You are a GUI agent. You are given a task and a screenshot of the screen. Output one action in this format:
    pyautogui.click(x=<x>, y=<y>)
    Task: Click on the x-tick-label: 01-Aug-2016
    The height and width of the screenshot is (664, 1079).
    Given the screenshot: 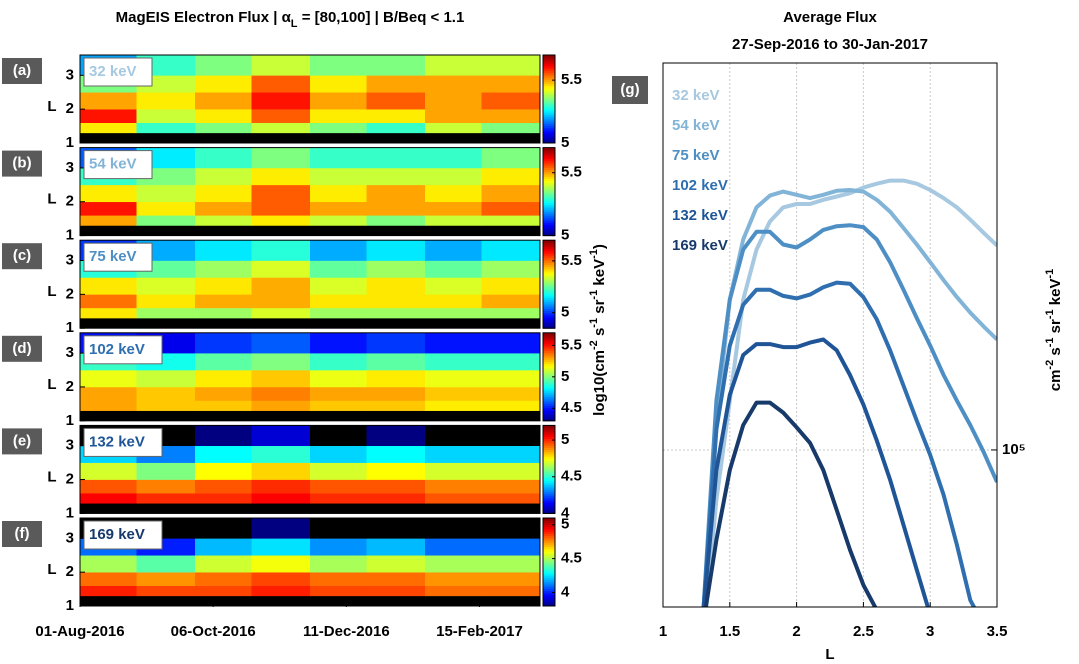 What is the action you would take?
    pyautogui.click(x=79, y=631)
    